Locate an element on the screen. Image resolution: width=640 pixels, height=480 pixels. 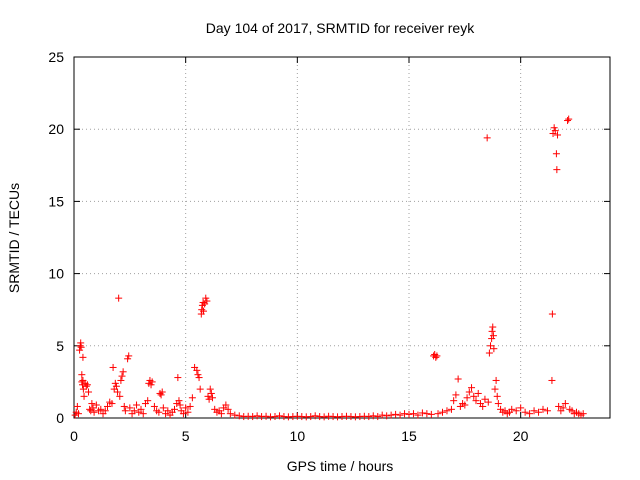
y-tick-label: 5 is located at coordinates (60, 346).